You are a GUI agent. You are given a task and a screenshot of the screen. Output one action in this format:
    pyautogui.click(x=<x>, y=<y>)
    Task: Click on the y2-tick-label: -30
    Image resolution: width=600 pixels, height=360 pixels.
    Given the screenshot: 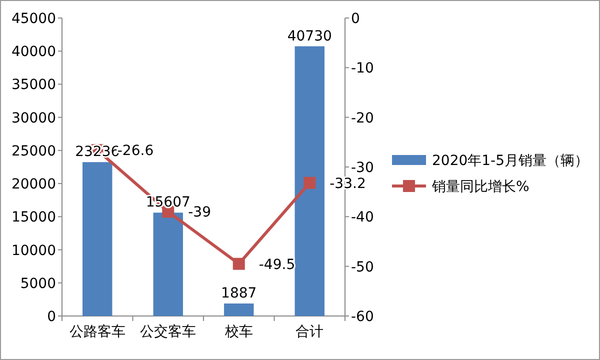 What is the action you would take?
    pyautogui.click(x=362, y=168)
    